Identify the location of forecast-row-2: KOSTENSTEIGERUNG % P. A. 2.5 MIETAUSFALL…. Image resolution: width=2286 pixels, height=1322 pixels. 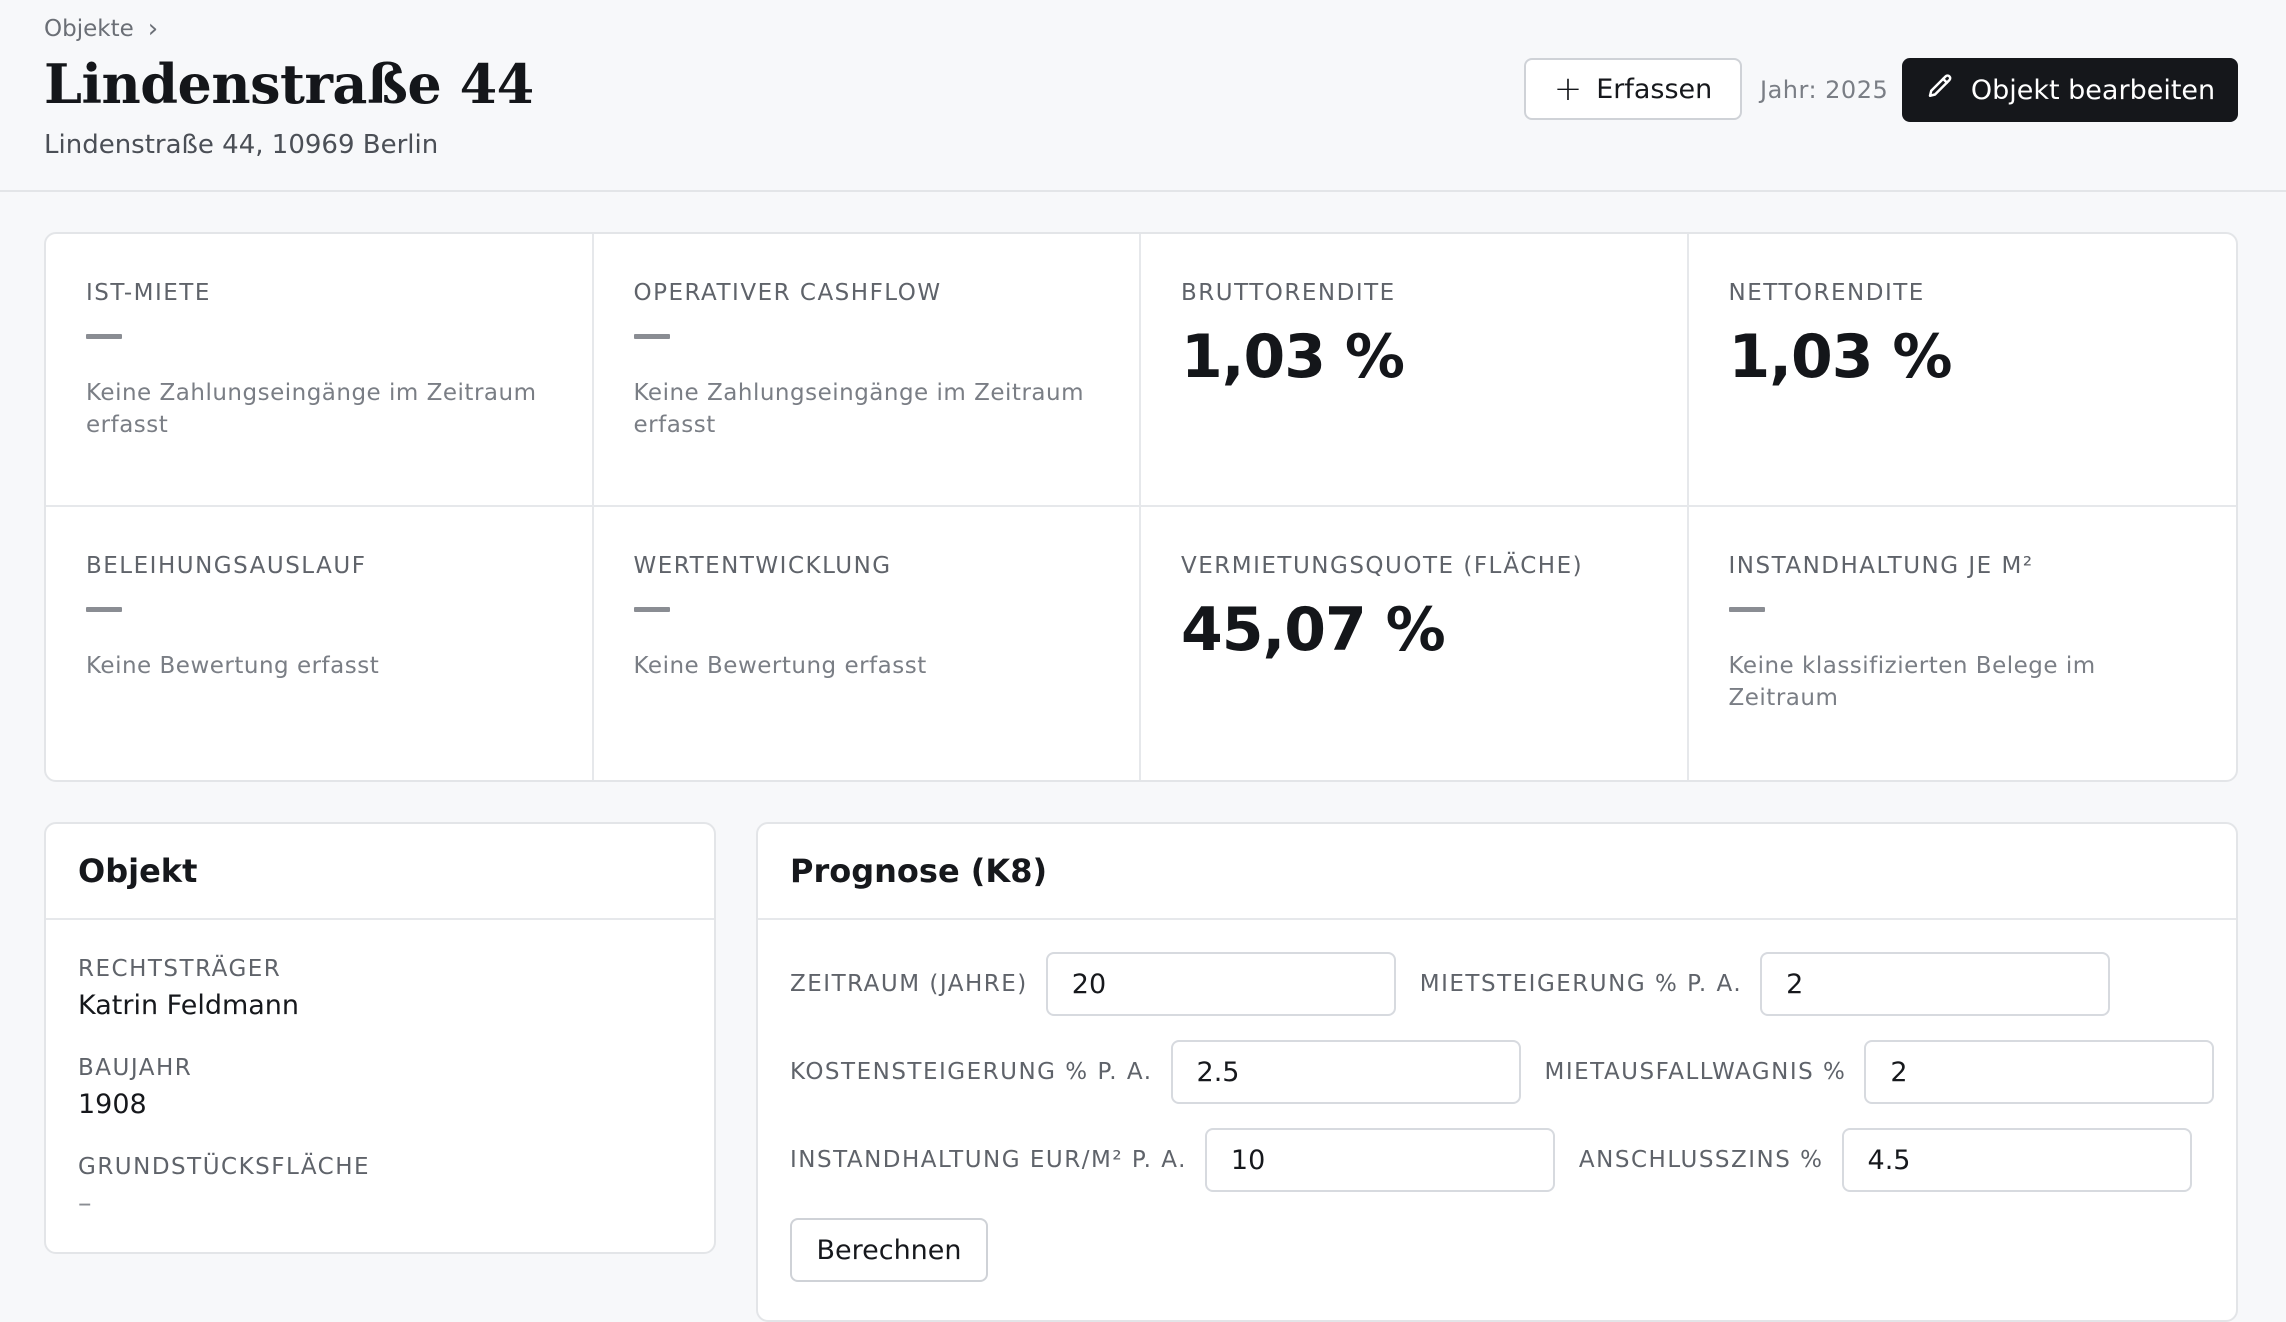
(1502, 1072).